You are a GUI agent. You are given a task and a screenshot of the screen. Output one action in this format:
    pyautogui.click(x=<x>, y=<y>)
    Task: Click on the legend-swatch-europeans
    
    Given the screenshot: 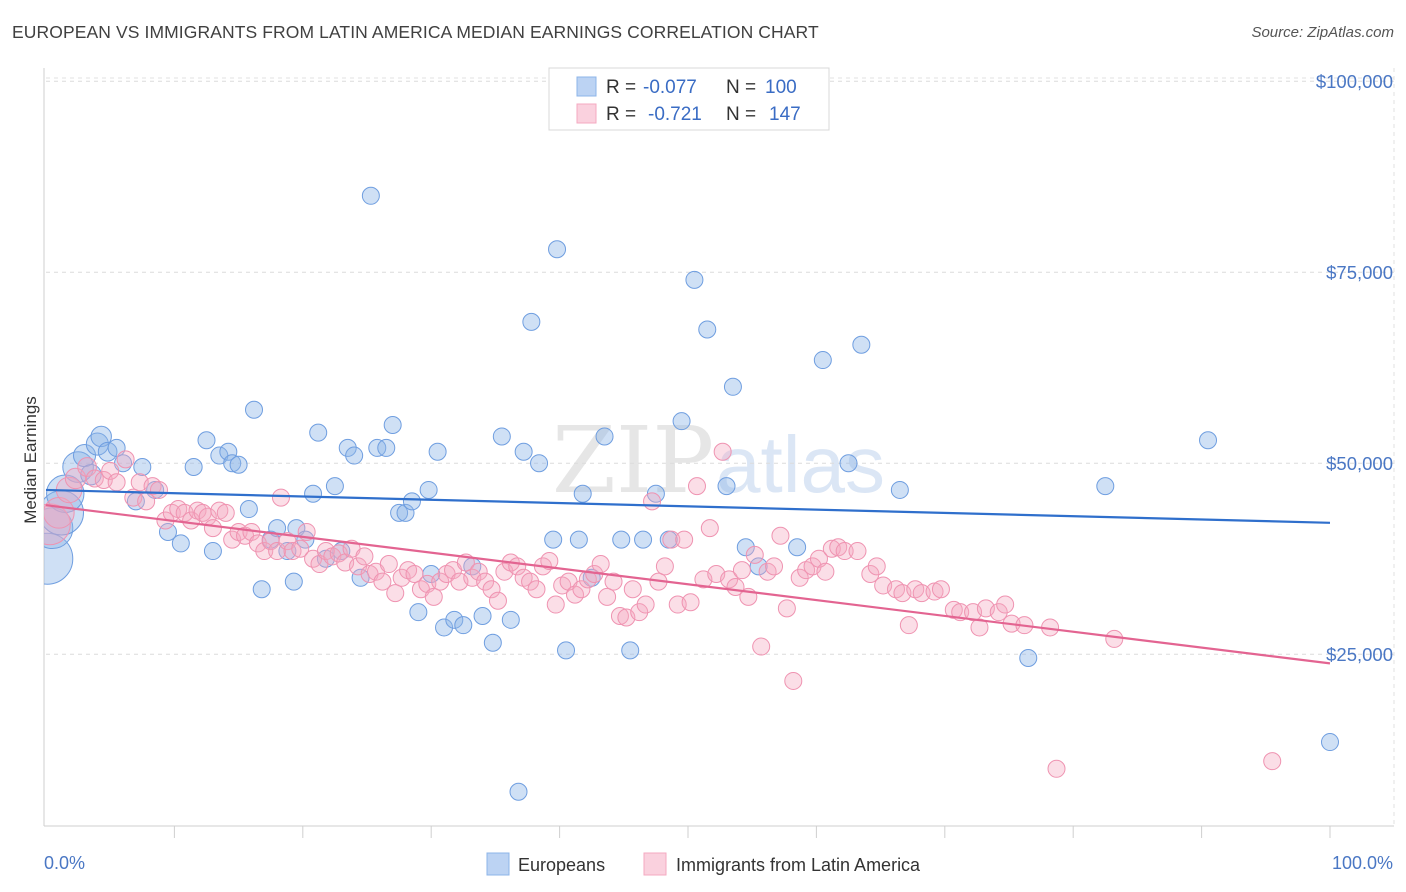 What is the action you would take?
    pyautogui.click(x=498, y=864)
    